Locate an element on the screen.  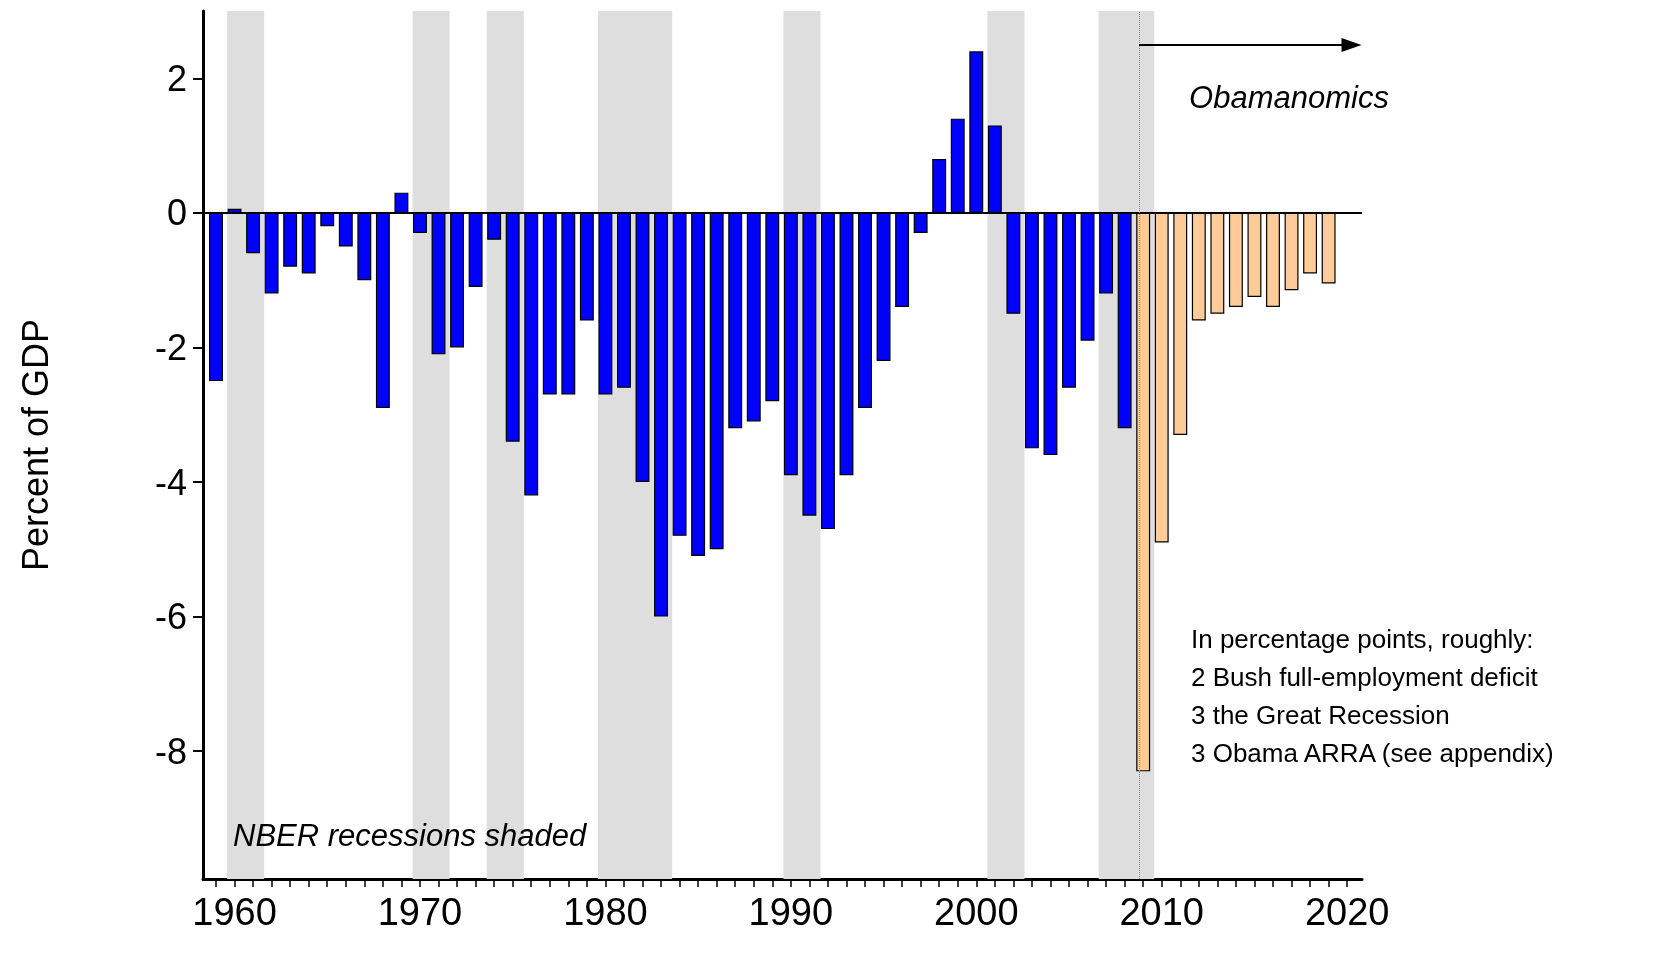
x-tick-label: 1990 is located at coordinates (791, 912).